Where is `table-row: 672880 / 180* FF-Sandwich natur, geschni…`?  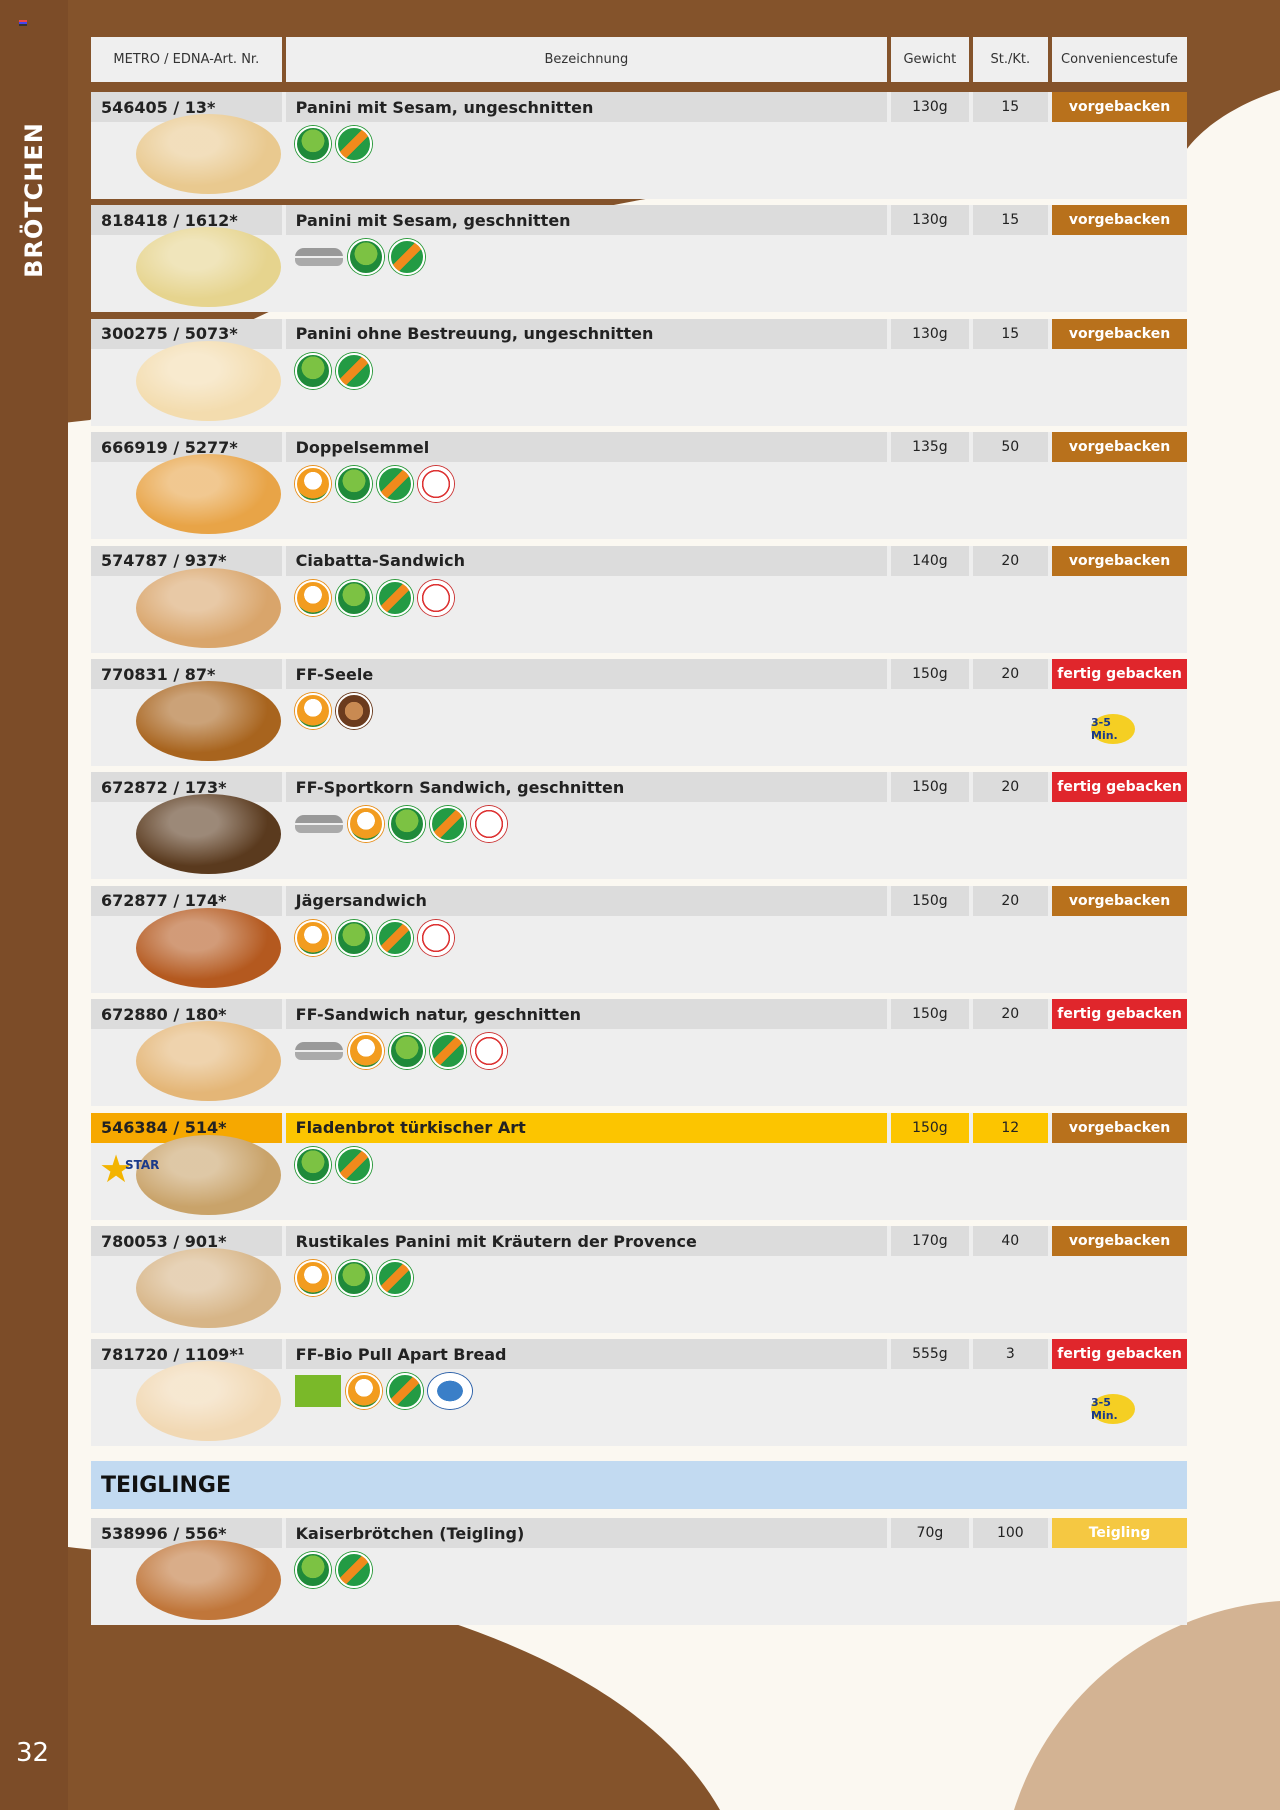 table-row: 672880 / 180* FF-Sandwich natur, geschni… is located at coordinates (639, 1053).